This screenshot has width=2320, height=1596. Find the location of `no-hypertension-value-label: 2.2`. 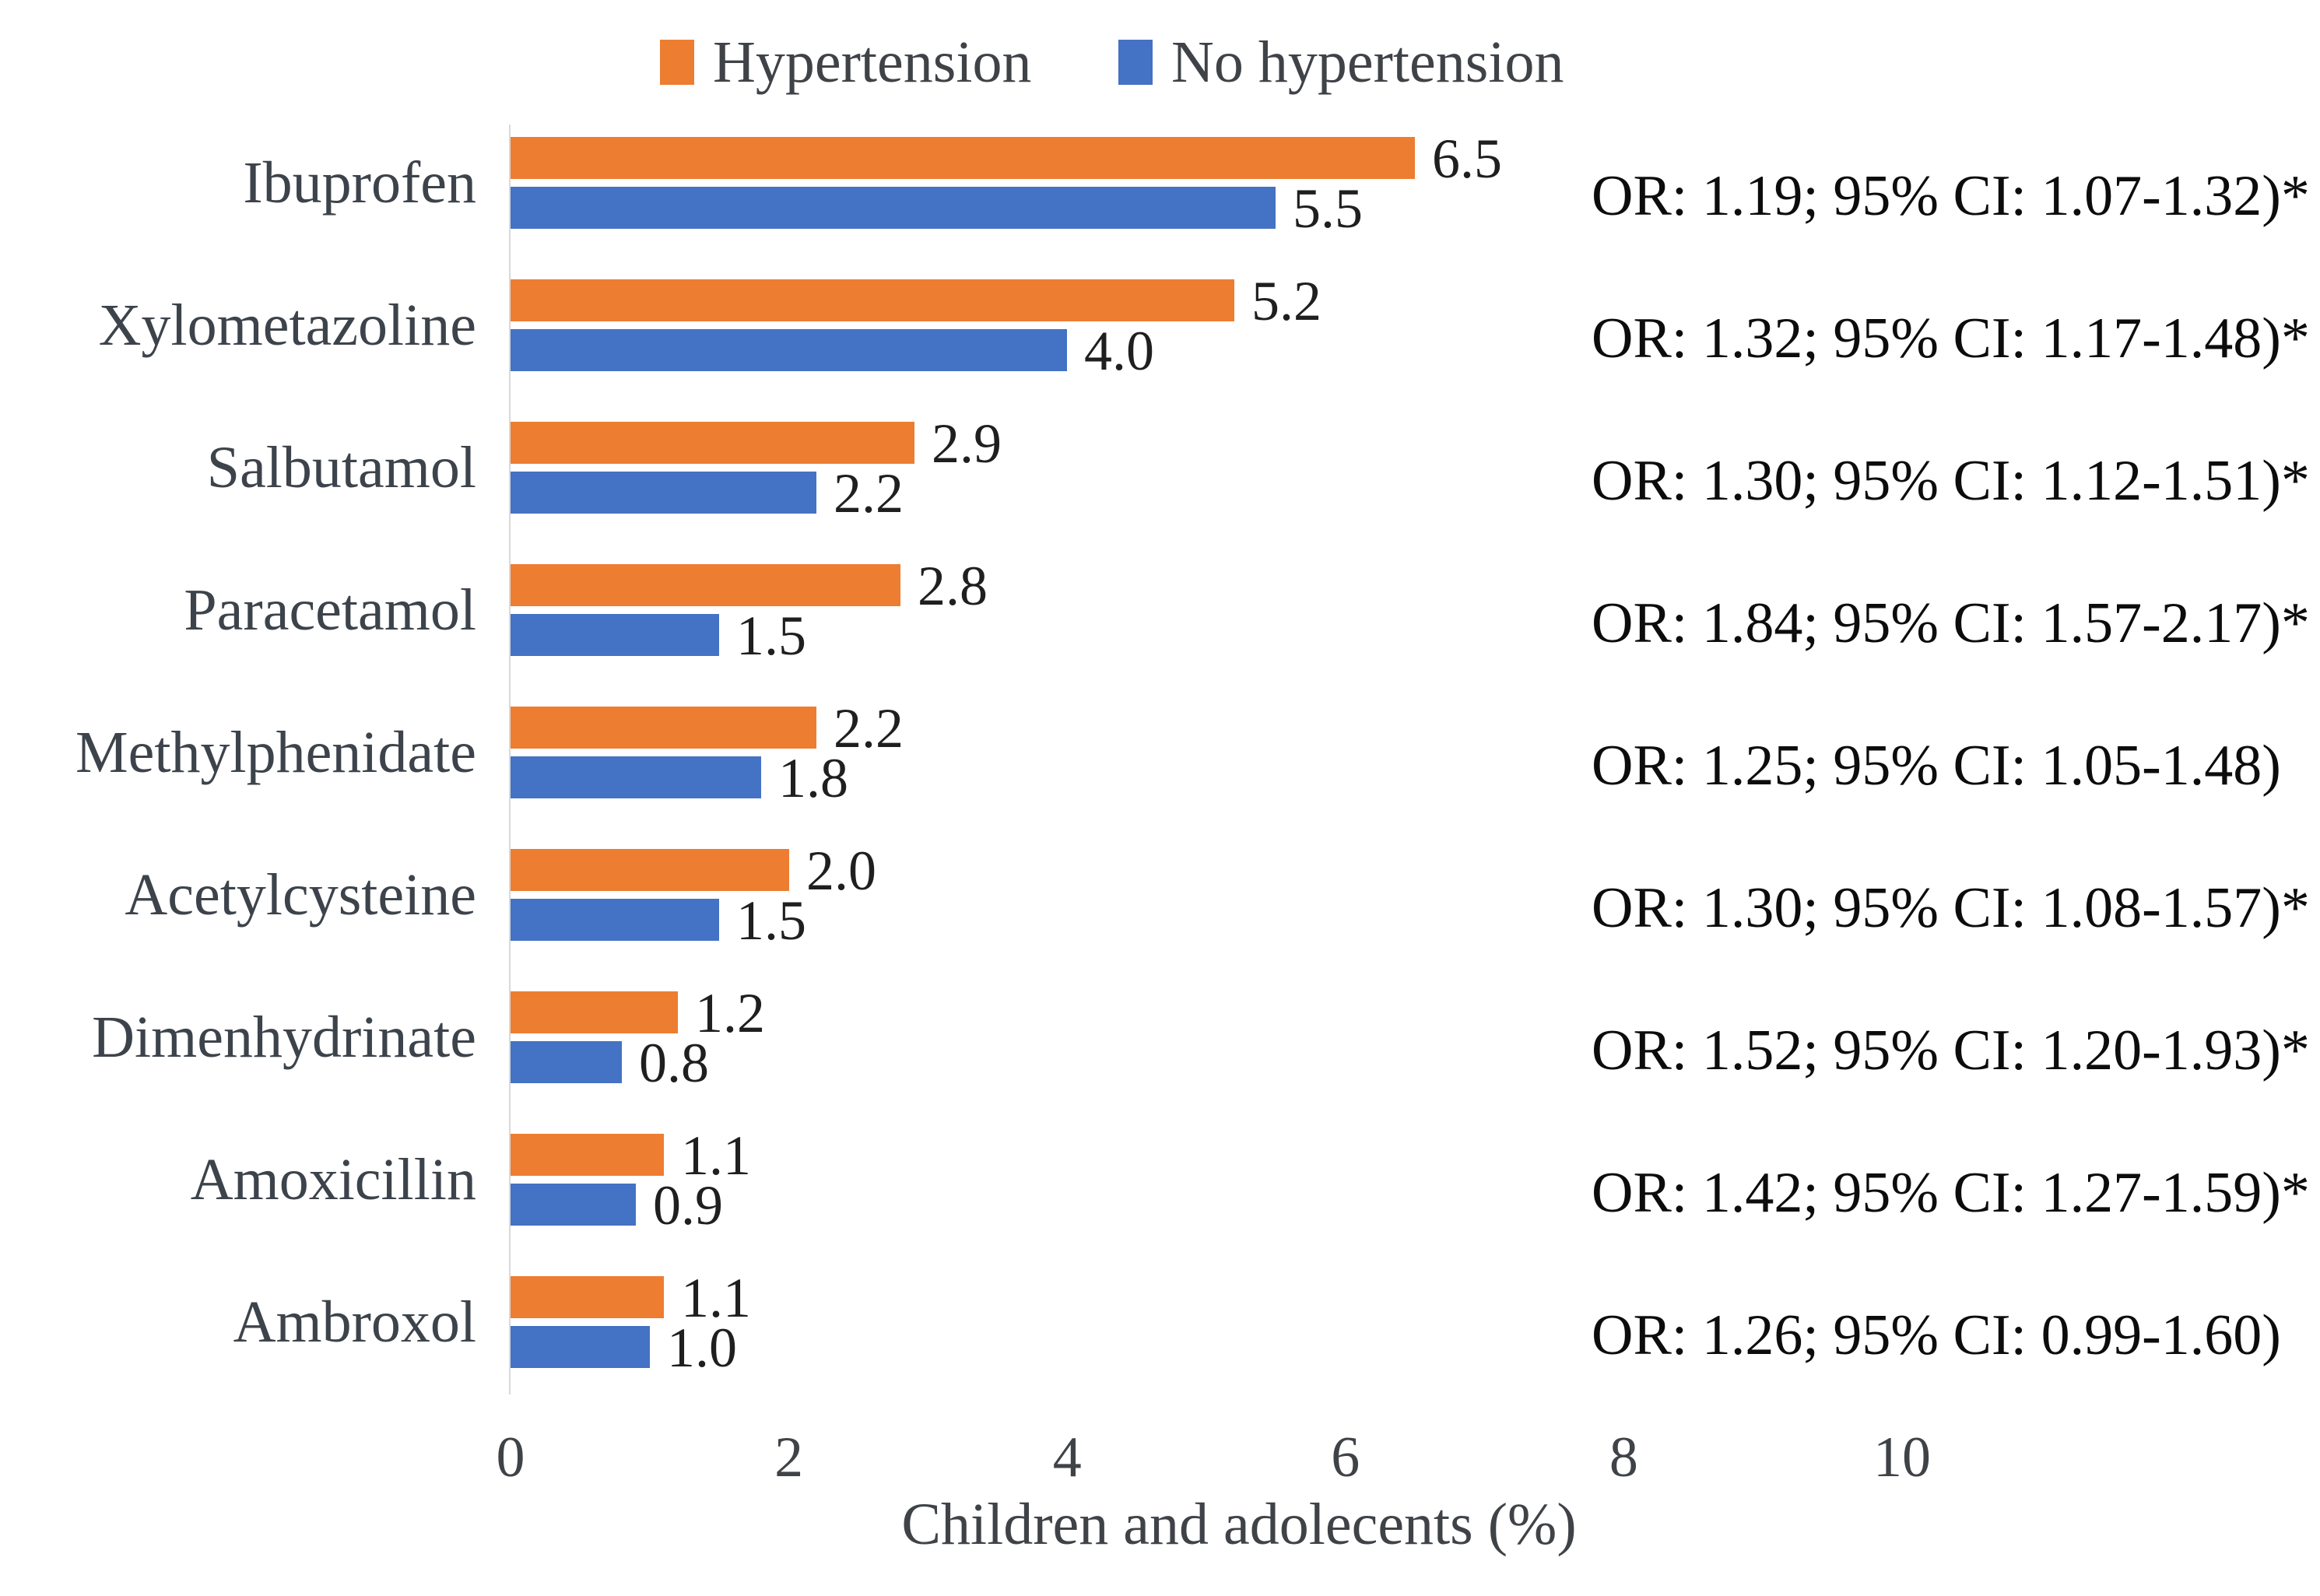

no-hypertension-value-label: 2.2 is located at coordinates (869, 493).